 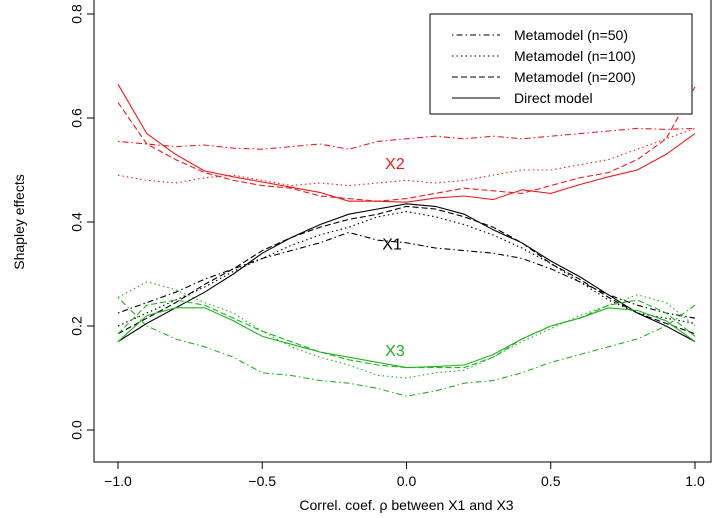 What do you see at coordinates (406, 505) in the screenshot?
I see `x-axis-label: Correl. coef. ρ between X1 and X3` at bounding box center [406, 505].